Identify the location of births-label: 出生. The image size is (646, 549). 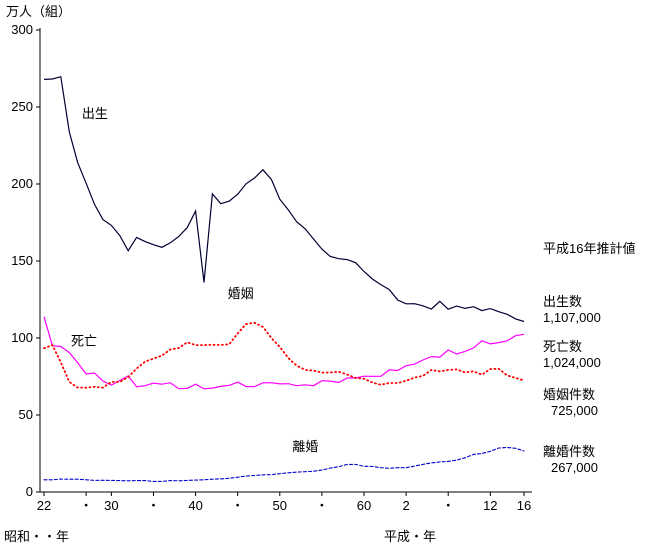
(95, 113).